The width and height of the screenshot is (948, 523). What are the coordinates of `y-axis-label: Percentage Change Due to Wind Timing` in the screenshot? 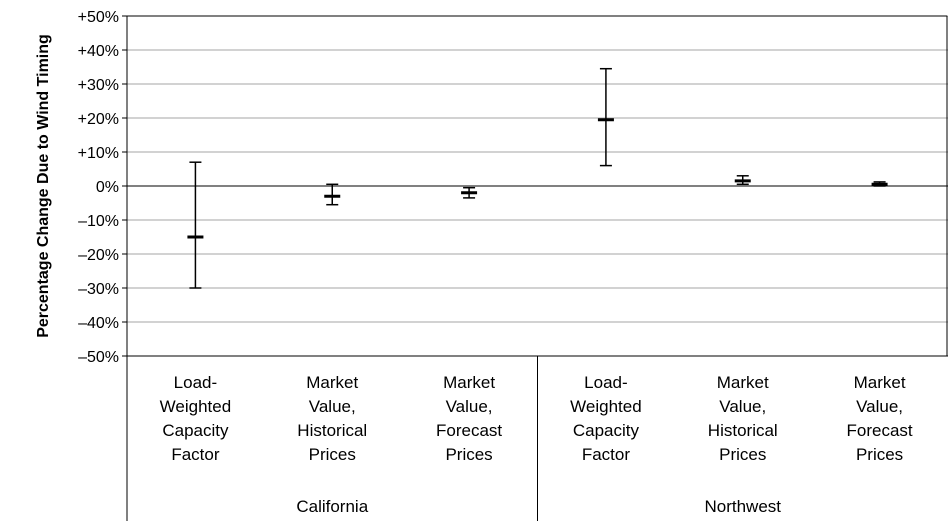 It's located at (43, 186).